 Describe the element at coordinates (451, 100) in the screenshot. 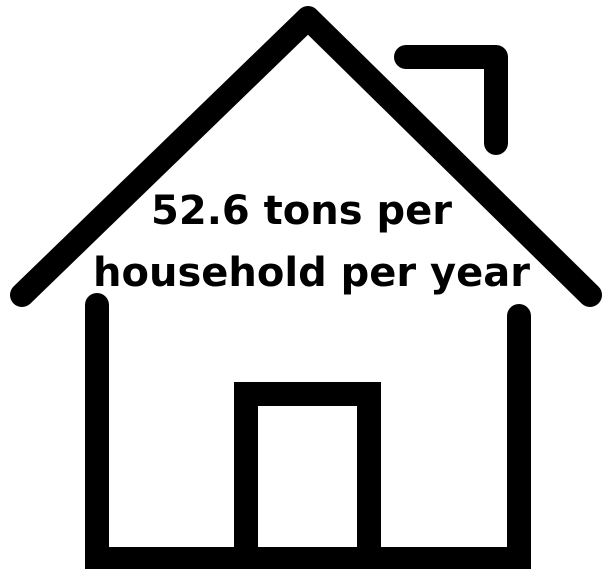

I see `chimney-outline` at that location.